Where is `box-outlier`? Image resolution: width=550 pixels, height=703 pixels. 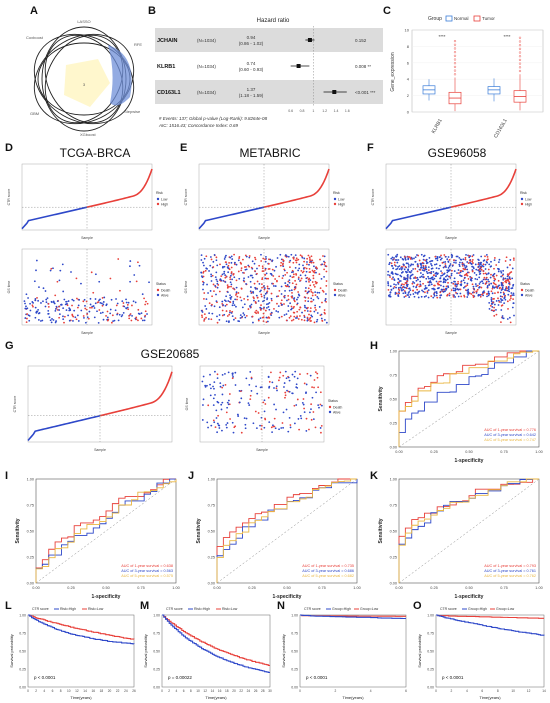 box-outlier is located at coordinates (455, 55).